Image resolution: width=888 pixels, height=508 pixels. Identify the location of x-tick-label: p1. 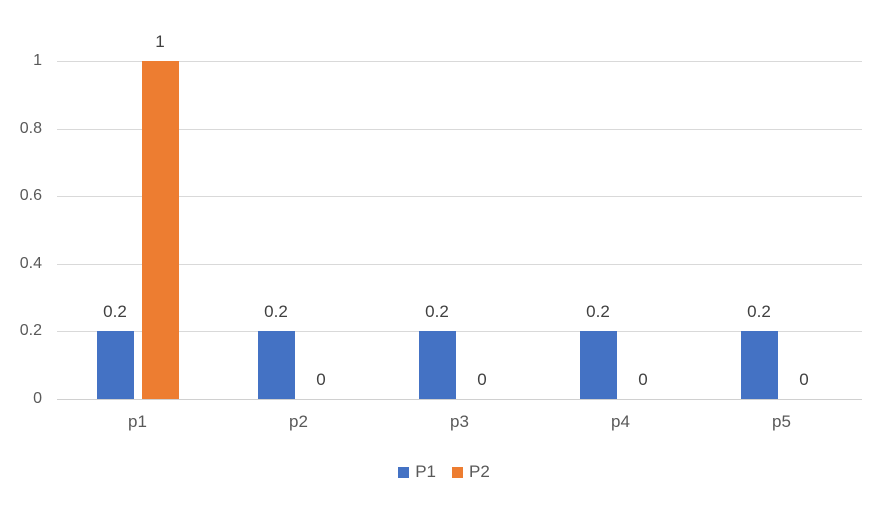
(137, 421).